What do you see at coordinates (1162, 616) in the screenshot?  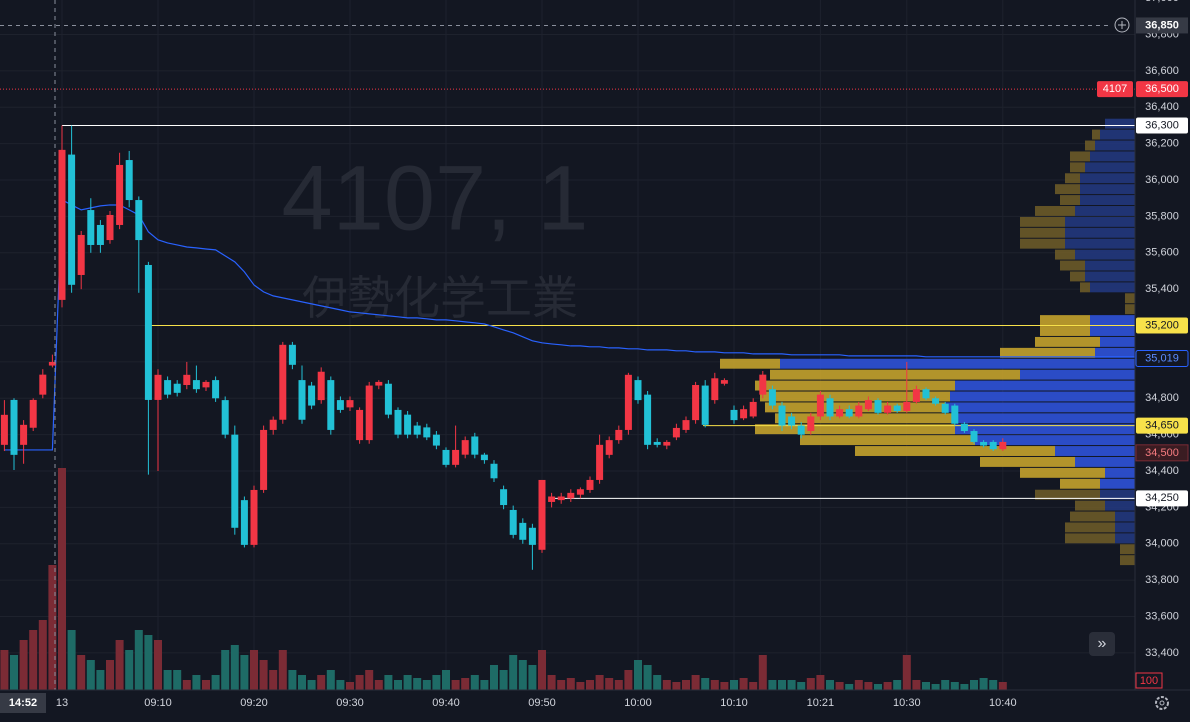 I see `y-tick-label: 33,600` at bounding box center [1162, 616].